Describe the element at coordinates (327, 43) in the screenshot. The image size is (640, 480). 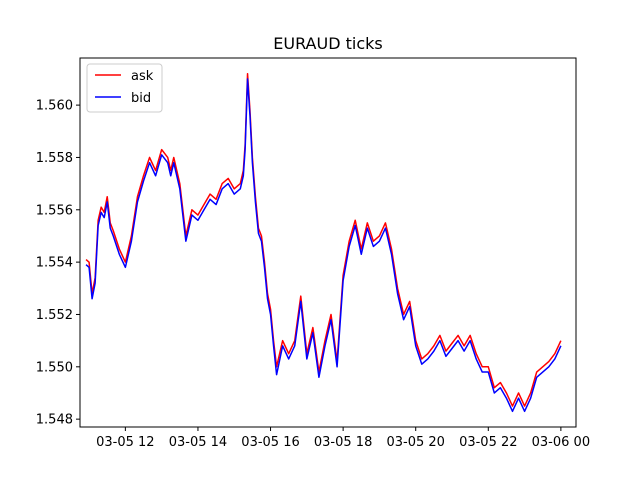
I see `chart-title: EURAUD ticks` at that location.